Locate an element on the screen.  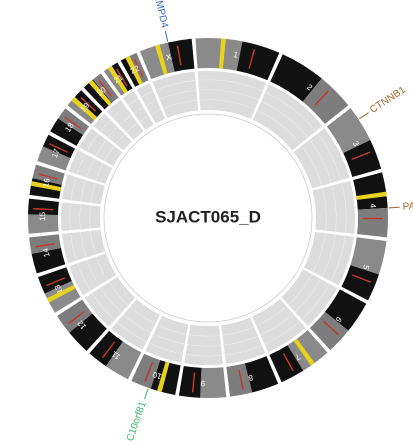
chromosome-label: 16 is located at coordinates (46, 182).